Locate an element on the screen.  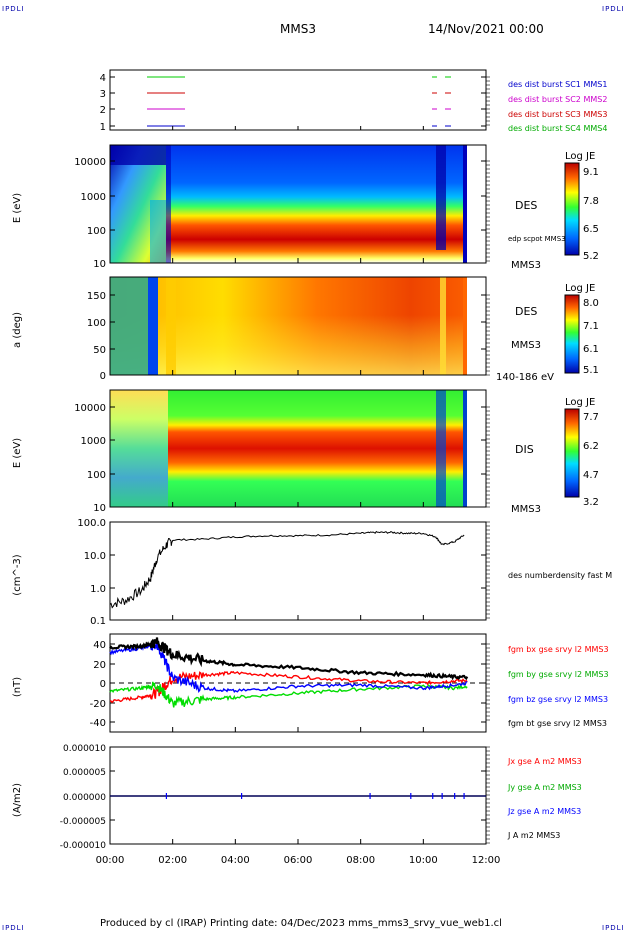
y-tick-label: 10.0 is located at coordinates (95, 556).